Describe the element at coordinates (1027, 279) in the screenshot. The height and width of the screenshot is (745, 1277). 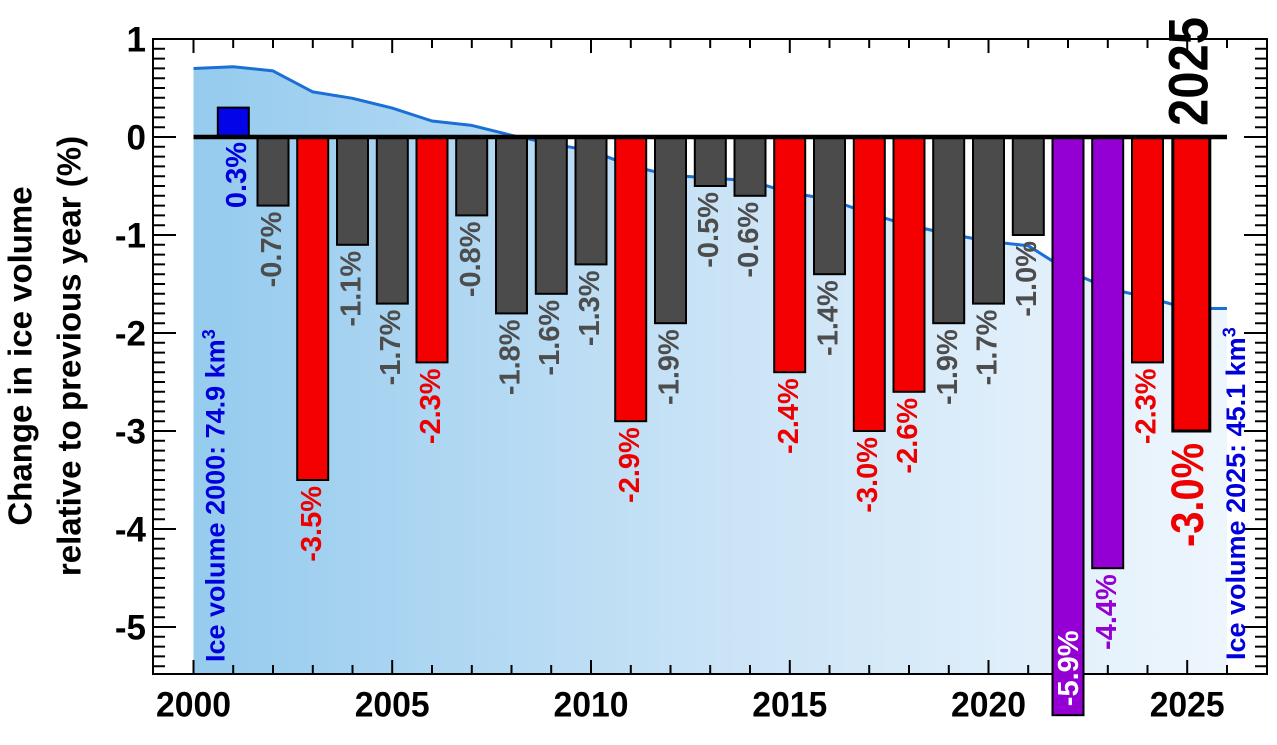
I see `svg-text: -1.0%` at that location.